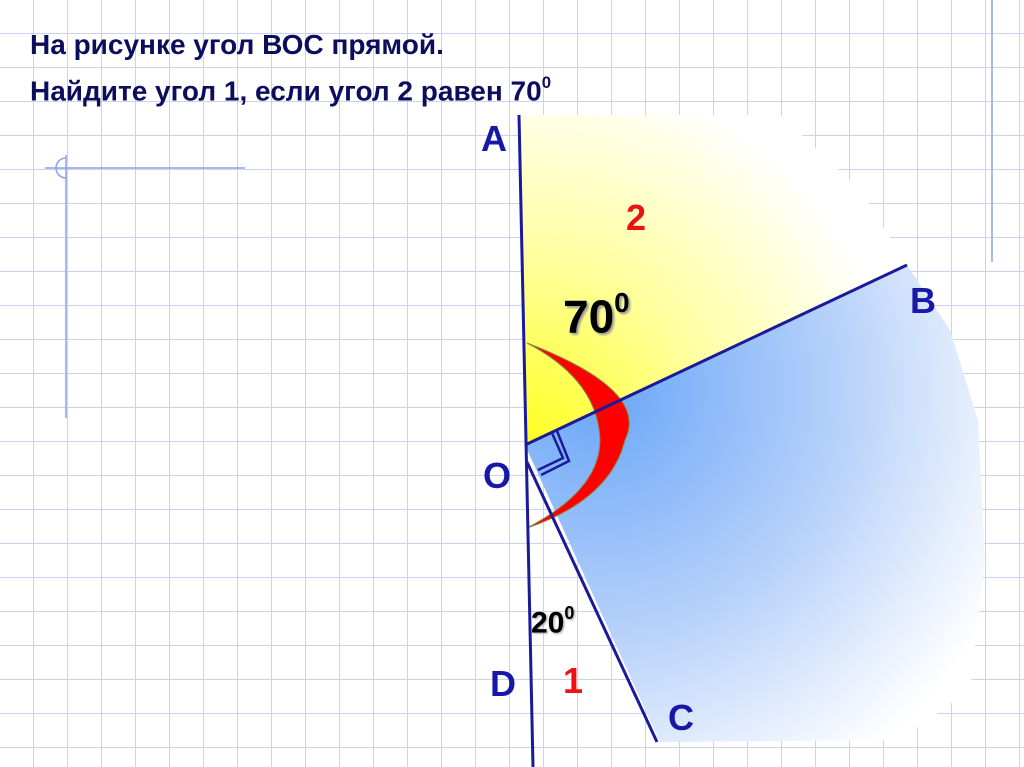 This screenshot has height=767, width=1024. What do you see at coordinates (494, 138) in the screenshot?
I see `point-a-label: A` at bounding box center [494, 138].